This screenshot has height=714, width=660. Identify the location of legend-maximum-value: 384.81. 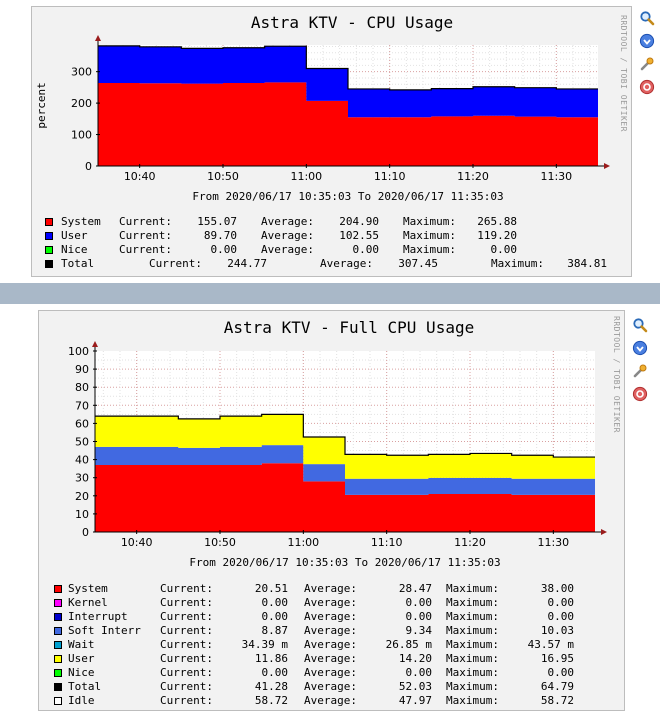
(587, 263).